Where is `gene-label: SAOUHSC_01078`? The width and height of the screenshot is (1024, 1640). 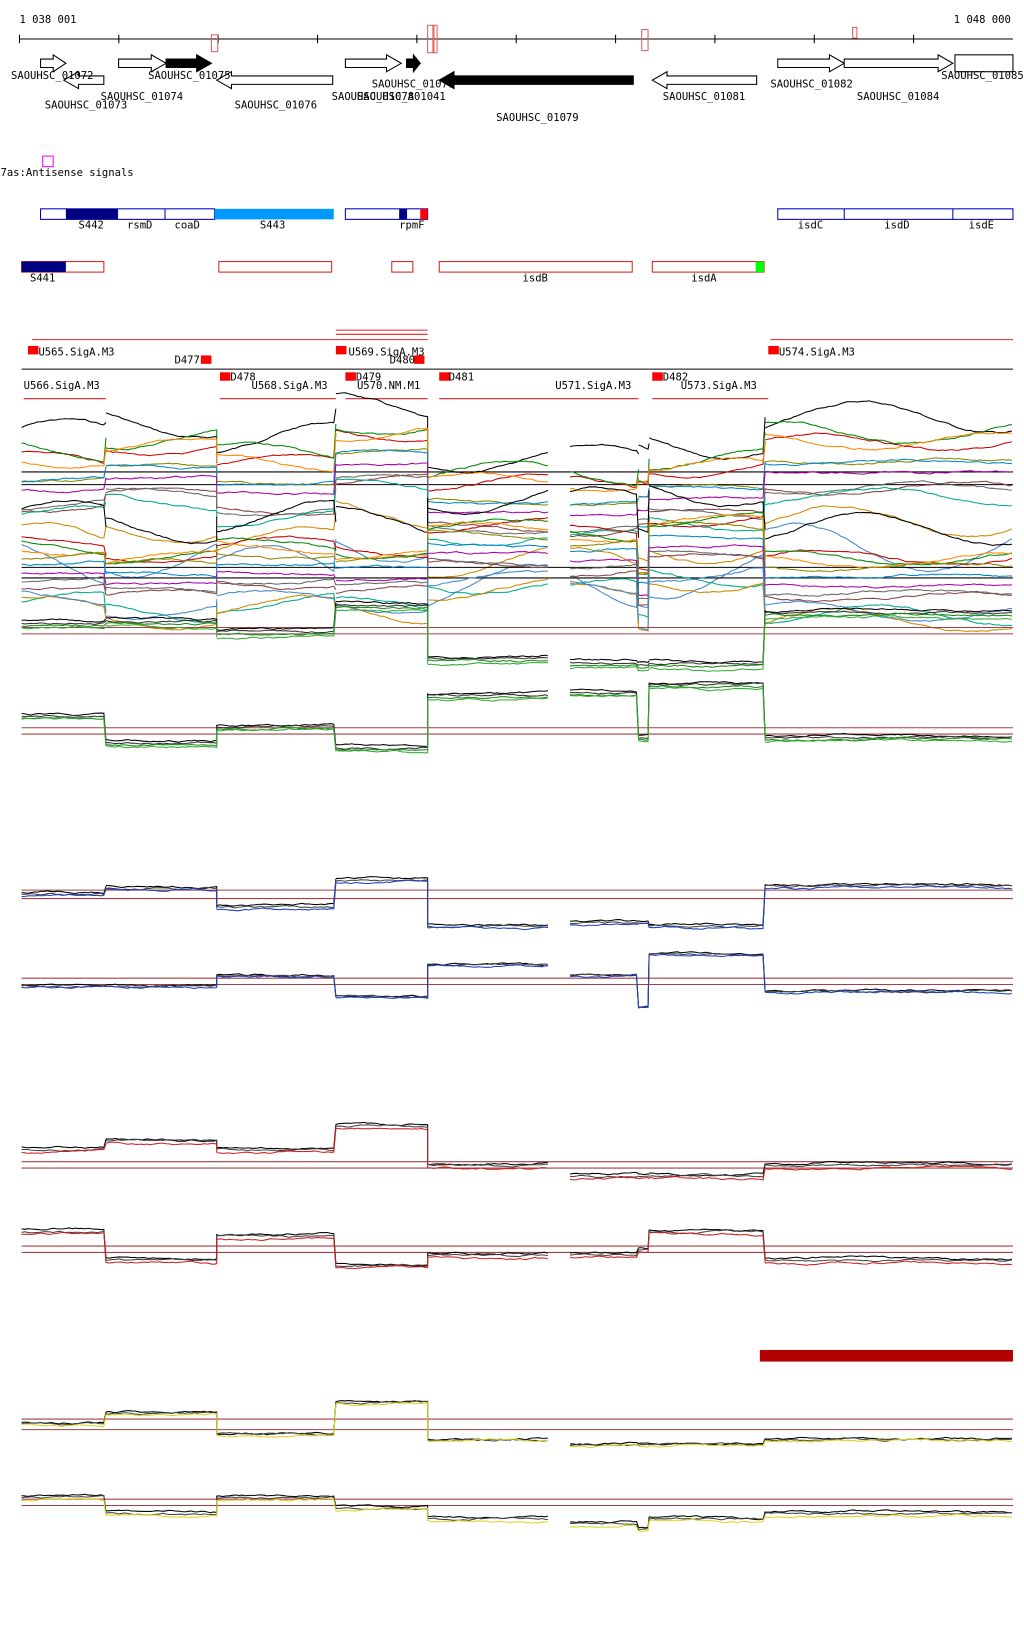
gene-label: SAOUHSC_01078 is located at coordinates (373, 97).